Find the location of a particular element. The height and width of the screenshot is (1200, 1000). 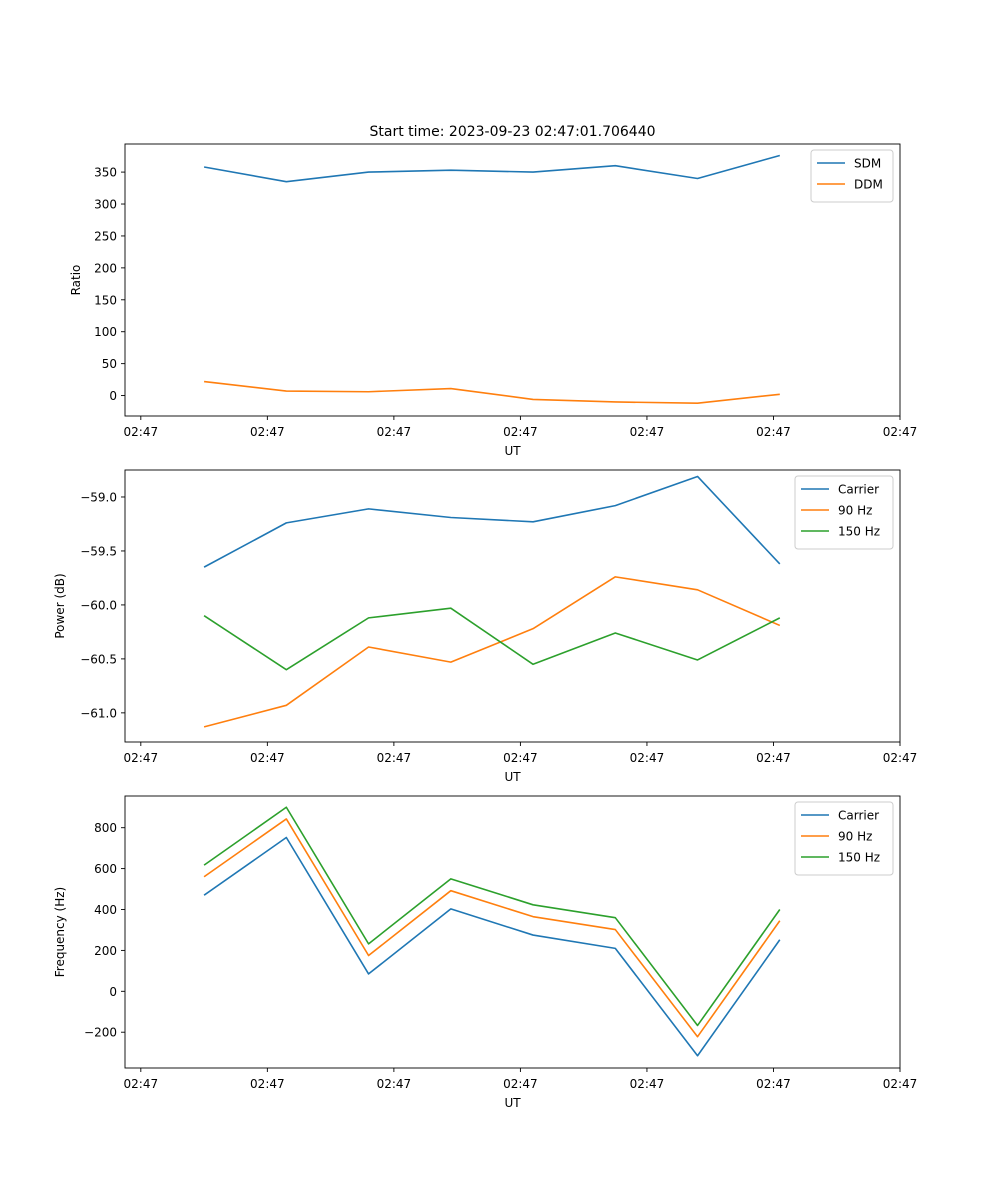

series-line-sdm is located at coordinates (492, 168).